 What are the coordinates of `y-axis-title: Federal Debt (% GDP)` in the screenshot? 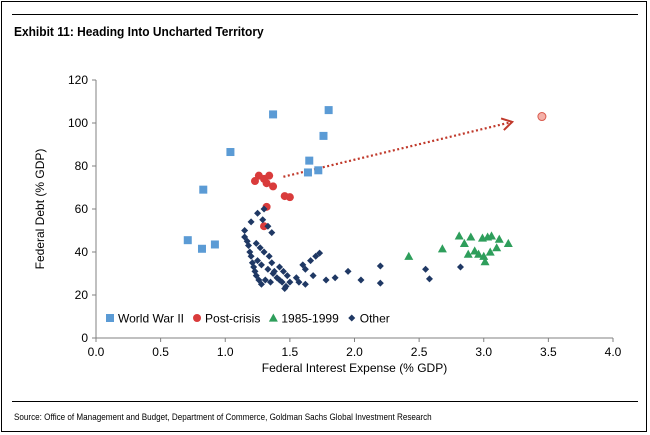 It's located at (40, 209).